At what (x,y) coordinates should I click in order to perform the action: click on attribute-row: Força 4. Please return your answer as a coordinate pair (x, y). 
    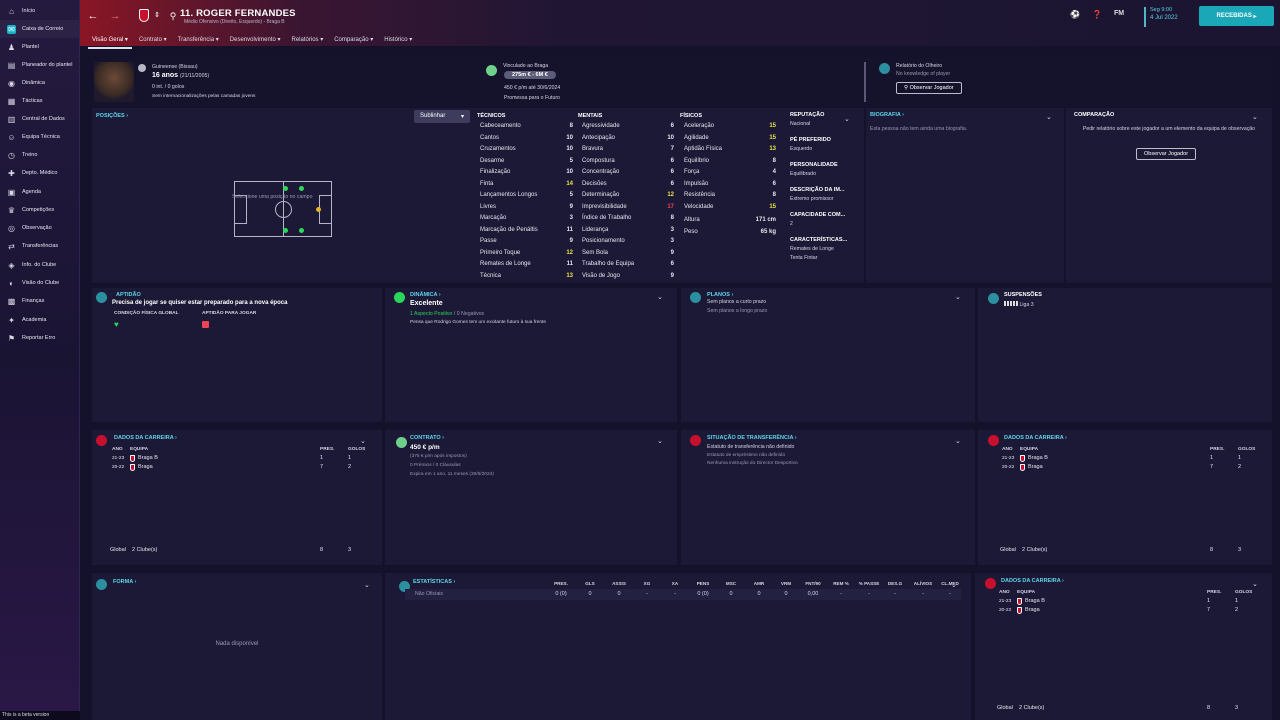
    Looking at the image, I should click on (730, 173).